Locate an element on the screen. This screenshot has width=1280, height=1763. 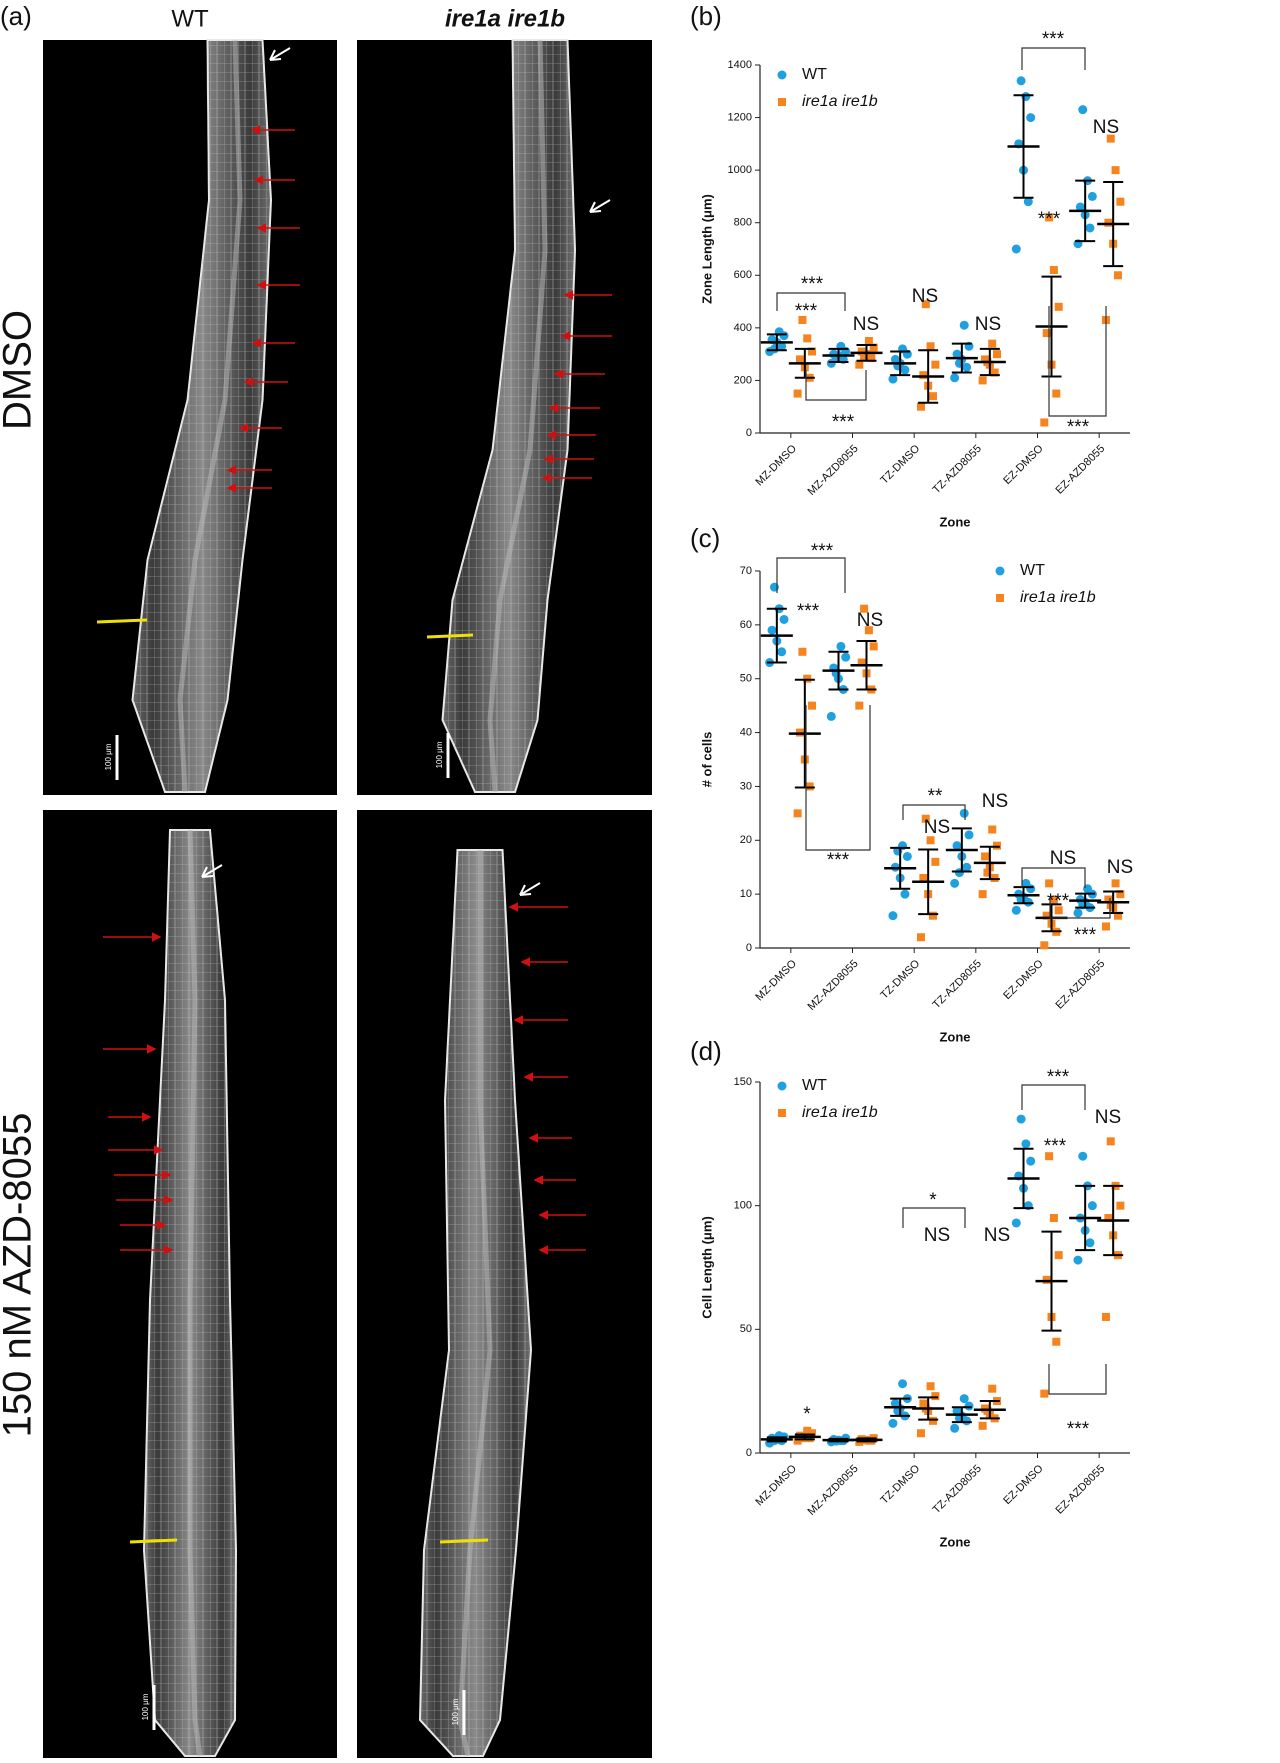
y-tick-label: 30 is located at coordinates (746, 786).